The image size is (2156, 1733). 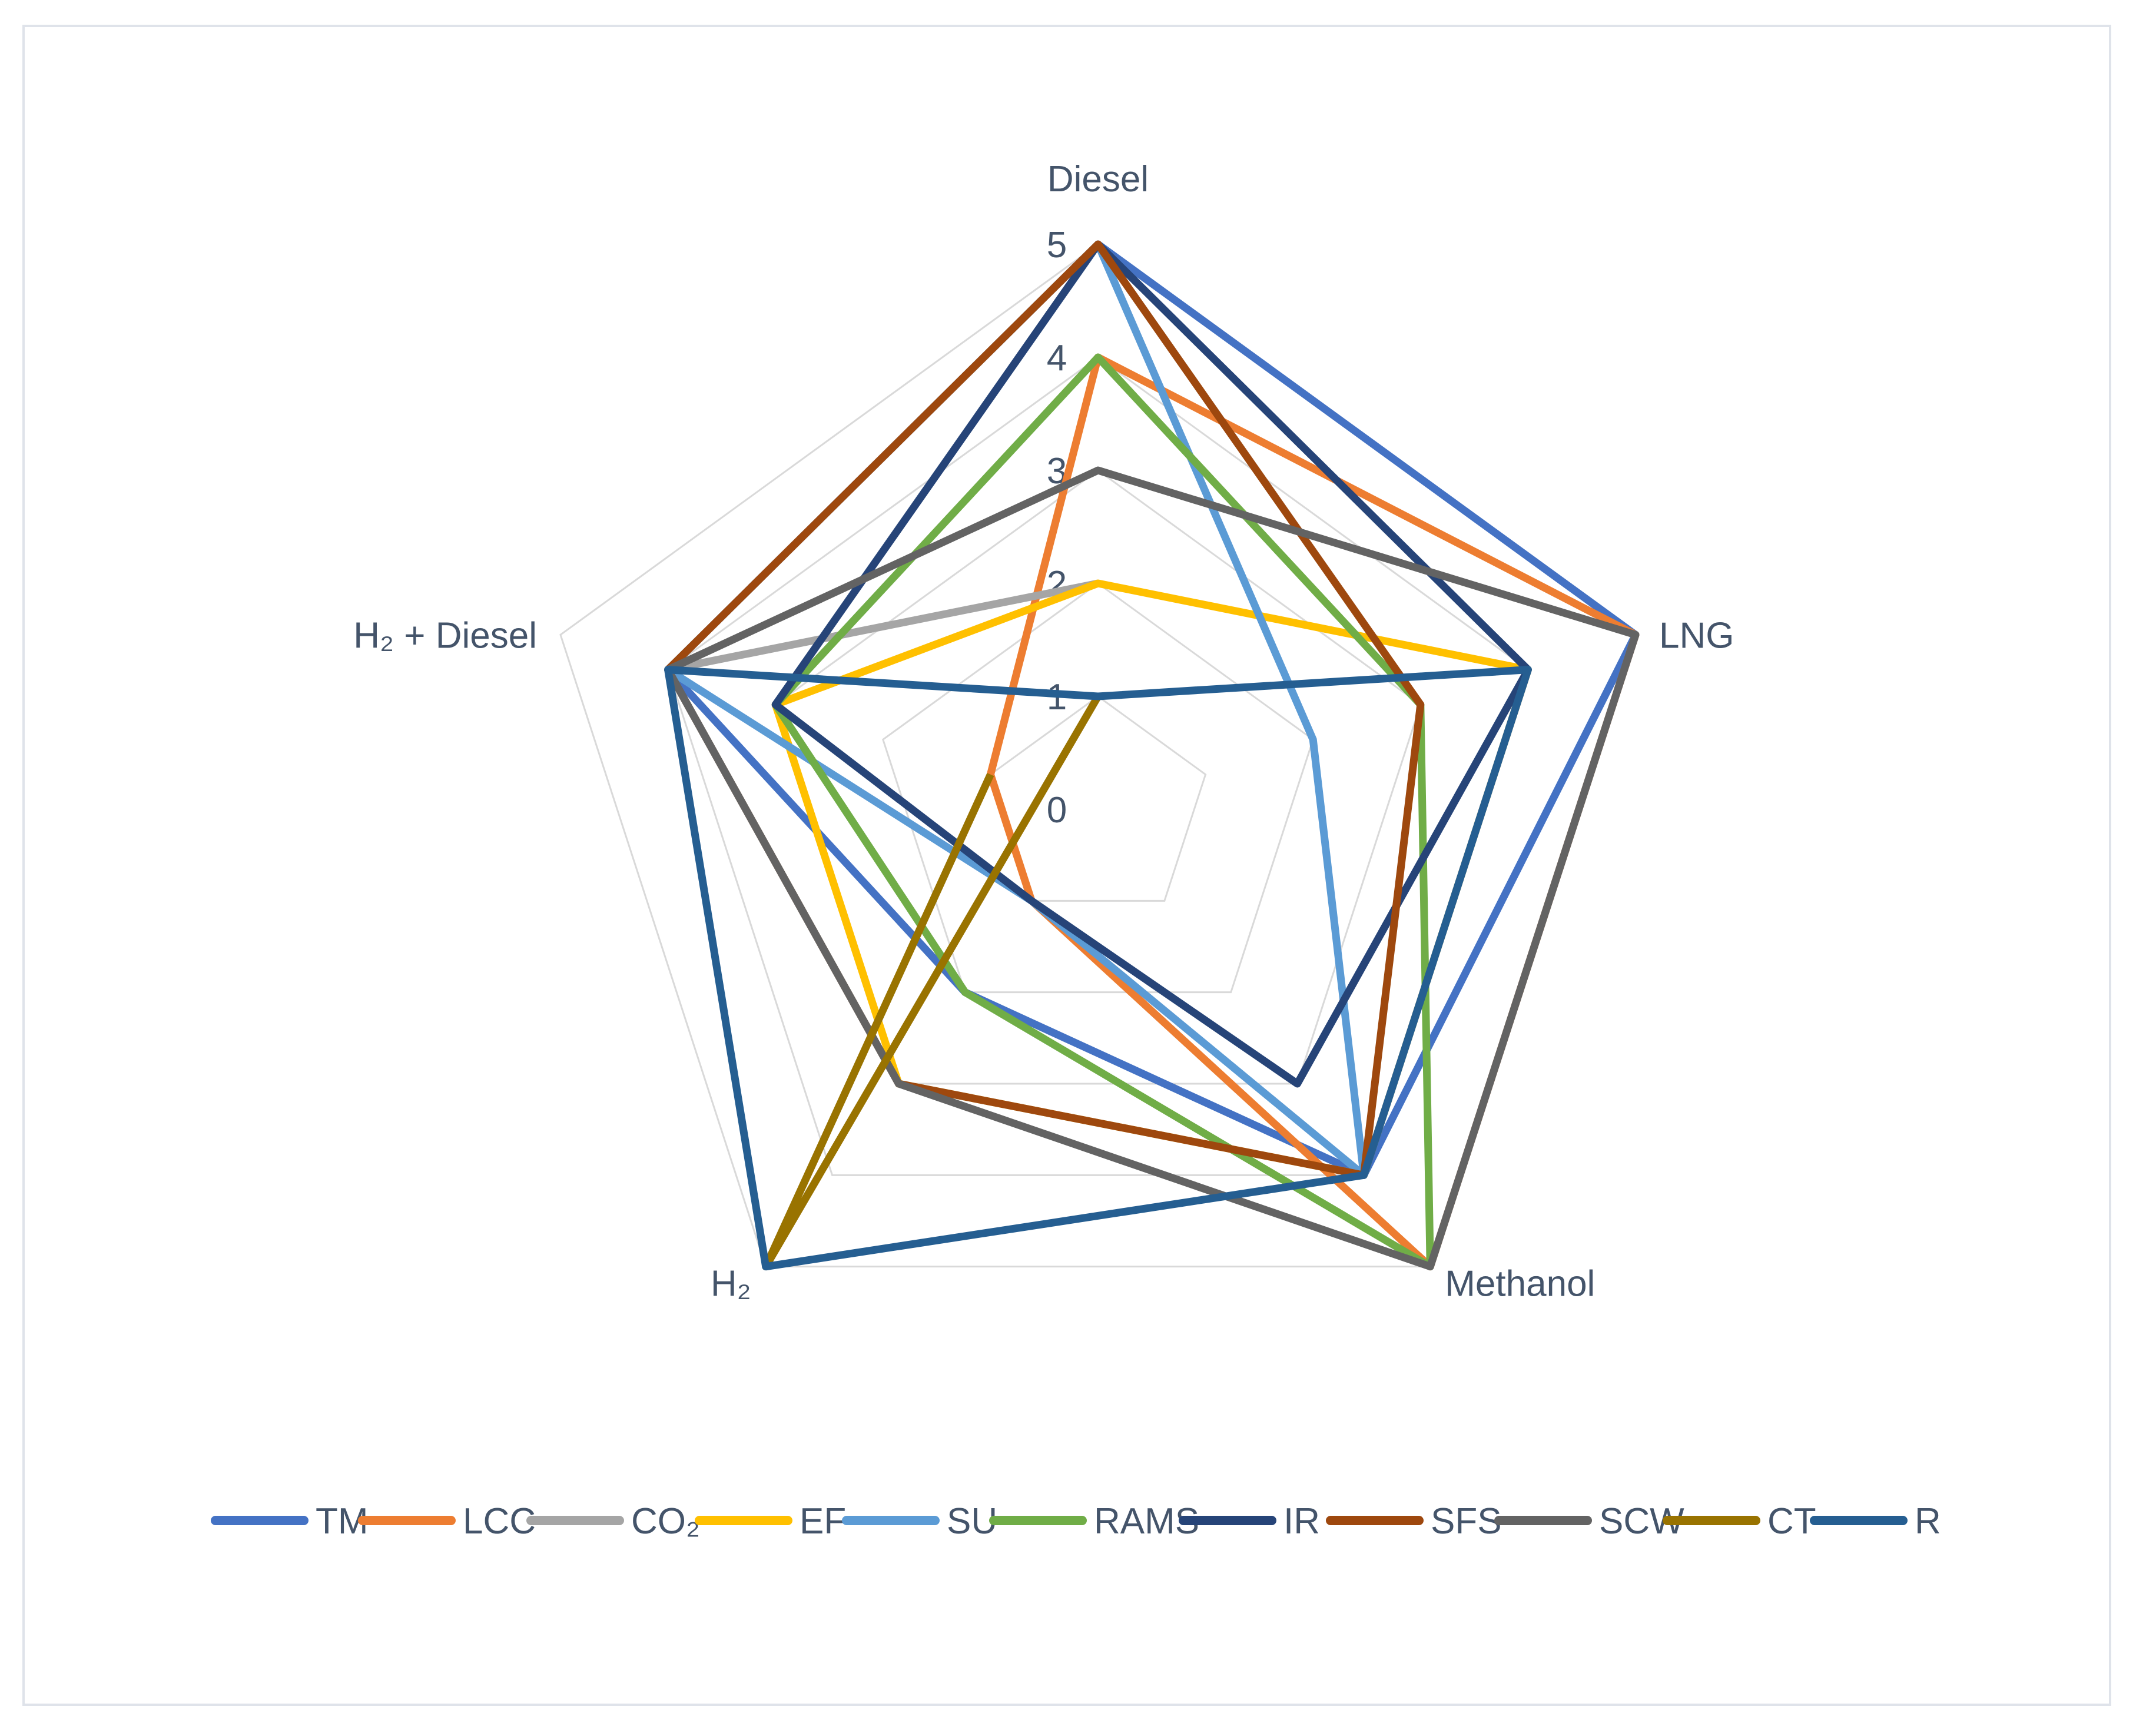 I want to click on legend-label-co: CO₂, so click(x=666, y=1521).